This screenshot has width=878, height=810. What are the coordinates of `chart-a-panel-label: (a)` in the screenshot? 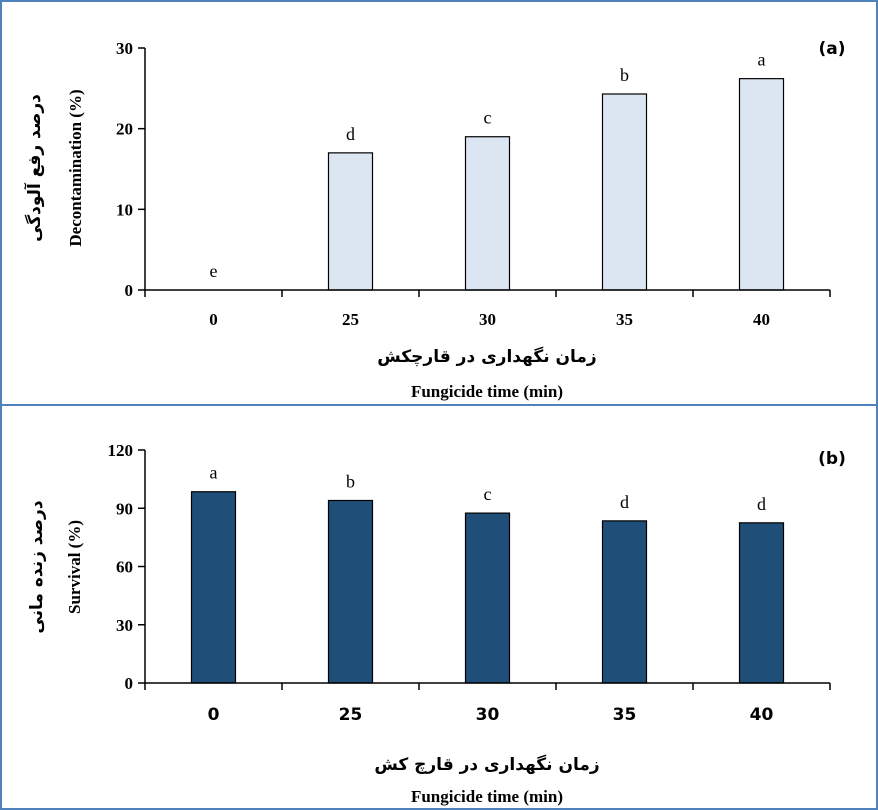 It's located at (831, 49).